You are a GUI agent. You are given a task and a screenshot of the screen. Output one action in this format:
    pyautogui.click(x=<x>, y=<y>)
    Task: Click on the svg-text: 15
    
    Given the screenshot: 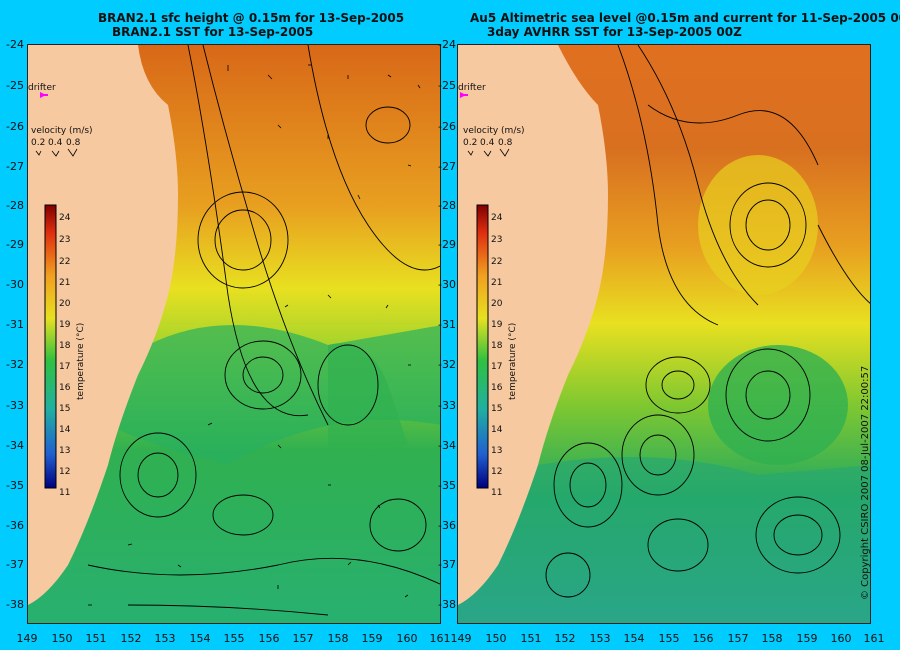 What is the action you would take?
    pyautogui.click(x=496, y=409)
    